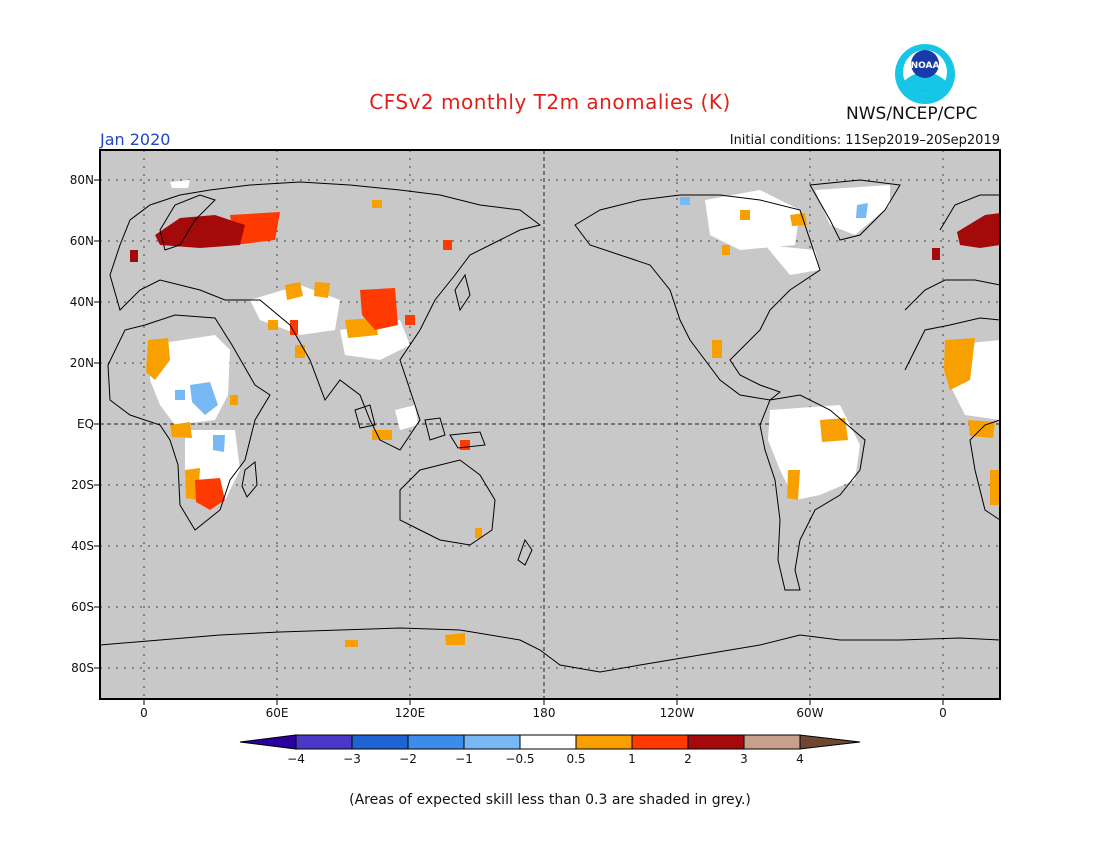 The height and width of the screenshot is (850, 1100). What do you see at coordinates (688, 759) in the screenshot?
I see `colorbar-label-2: 2` at bounding box center [688, 759].